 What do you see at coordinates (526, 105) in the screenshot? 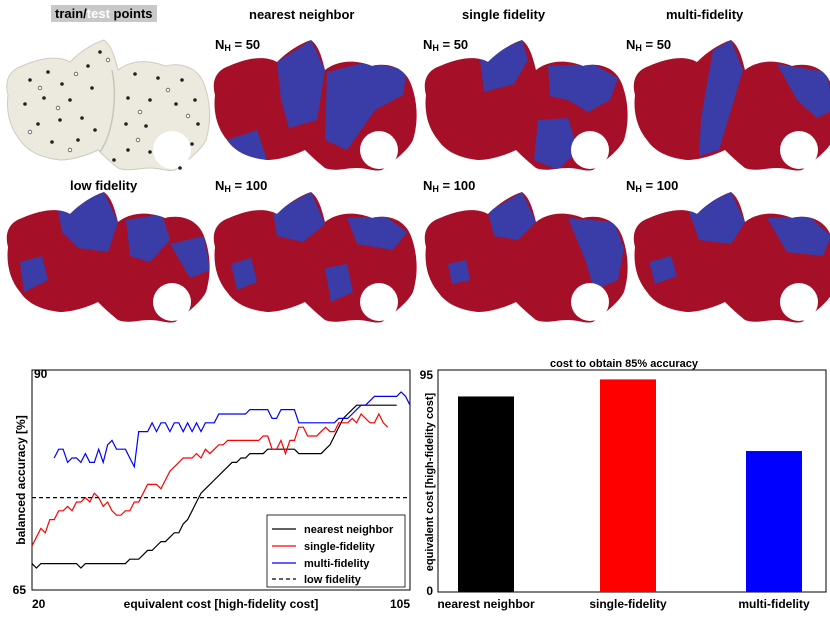
I see `sf-50-panel` at bounding box center [526, 105].